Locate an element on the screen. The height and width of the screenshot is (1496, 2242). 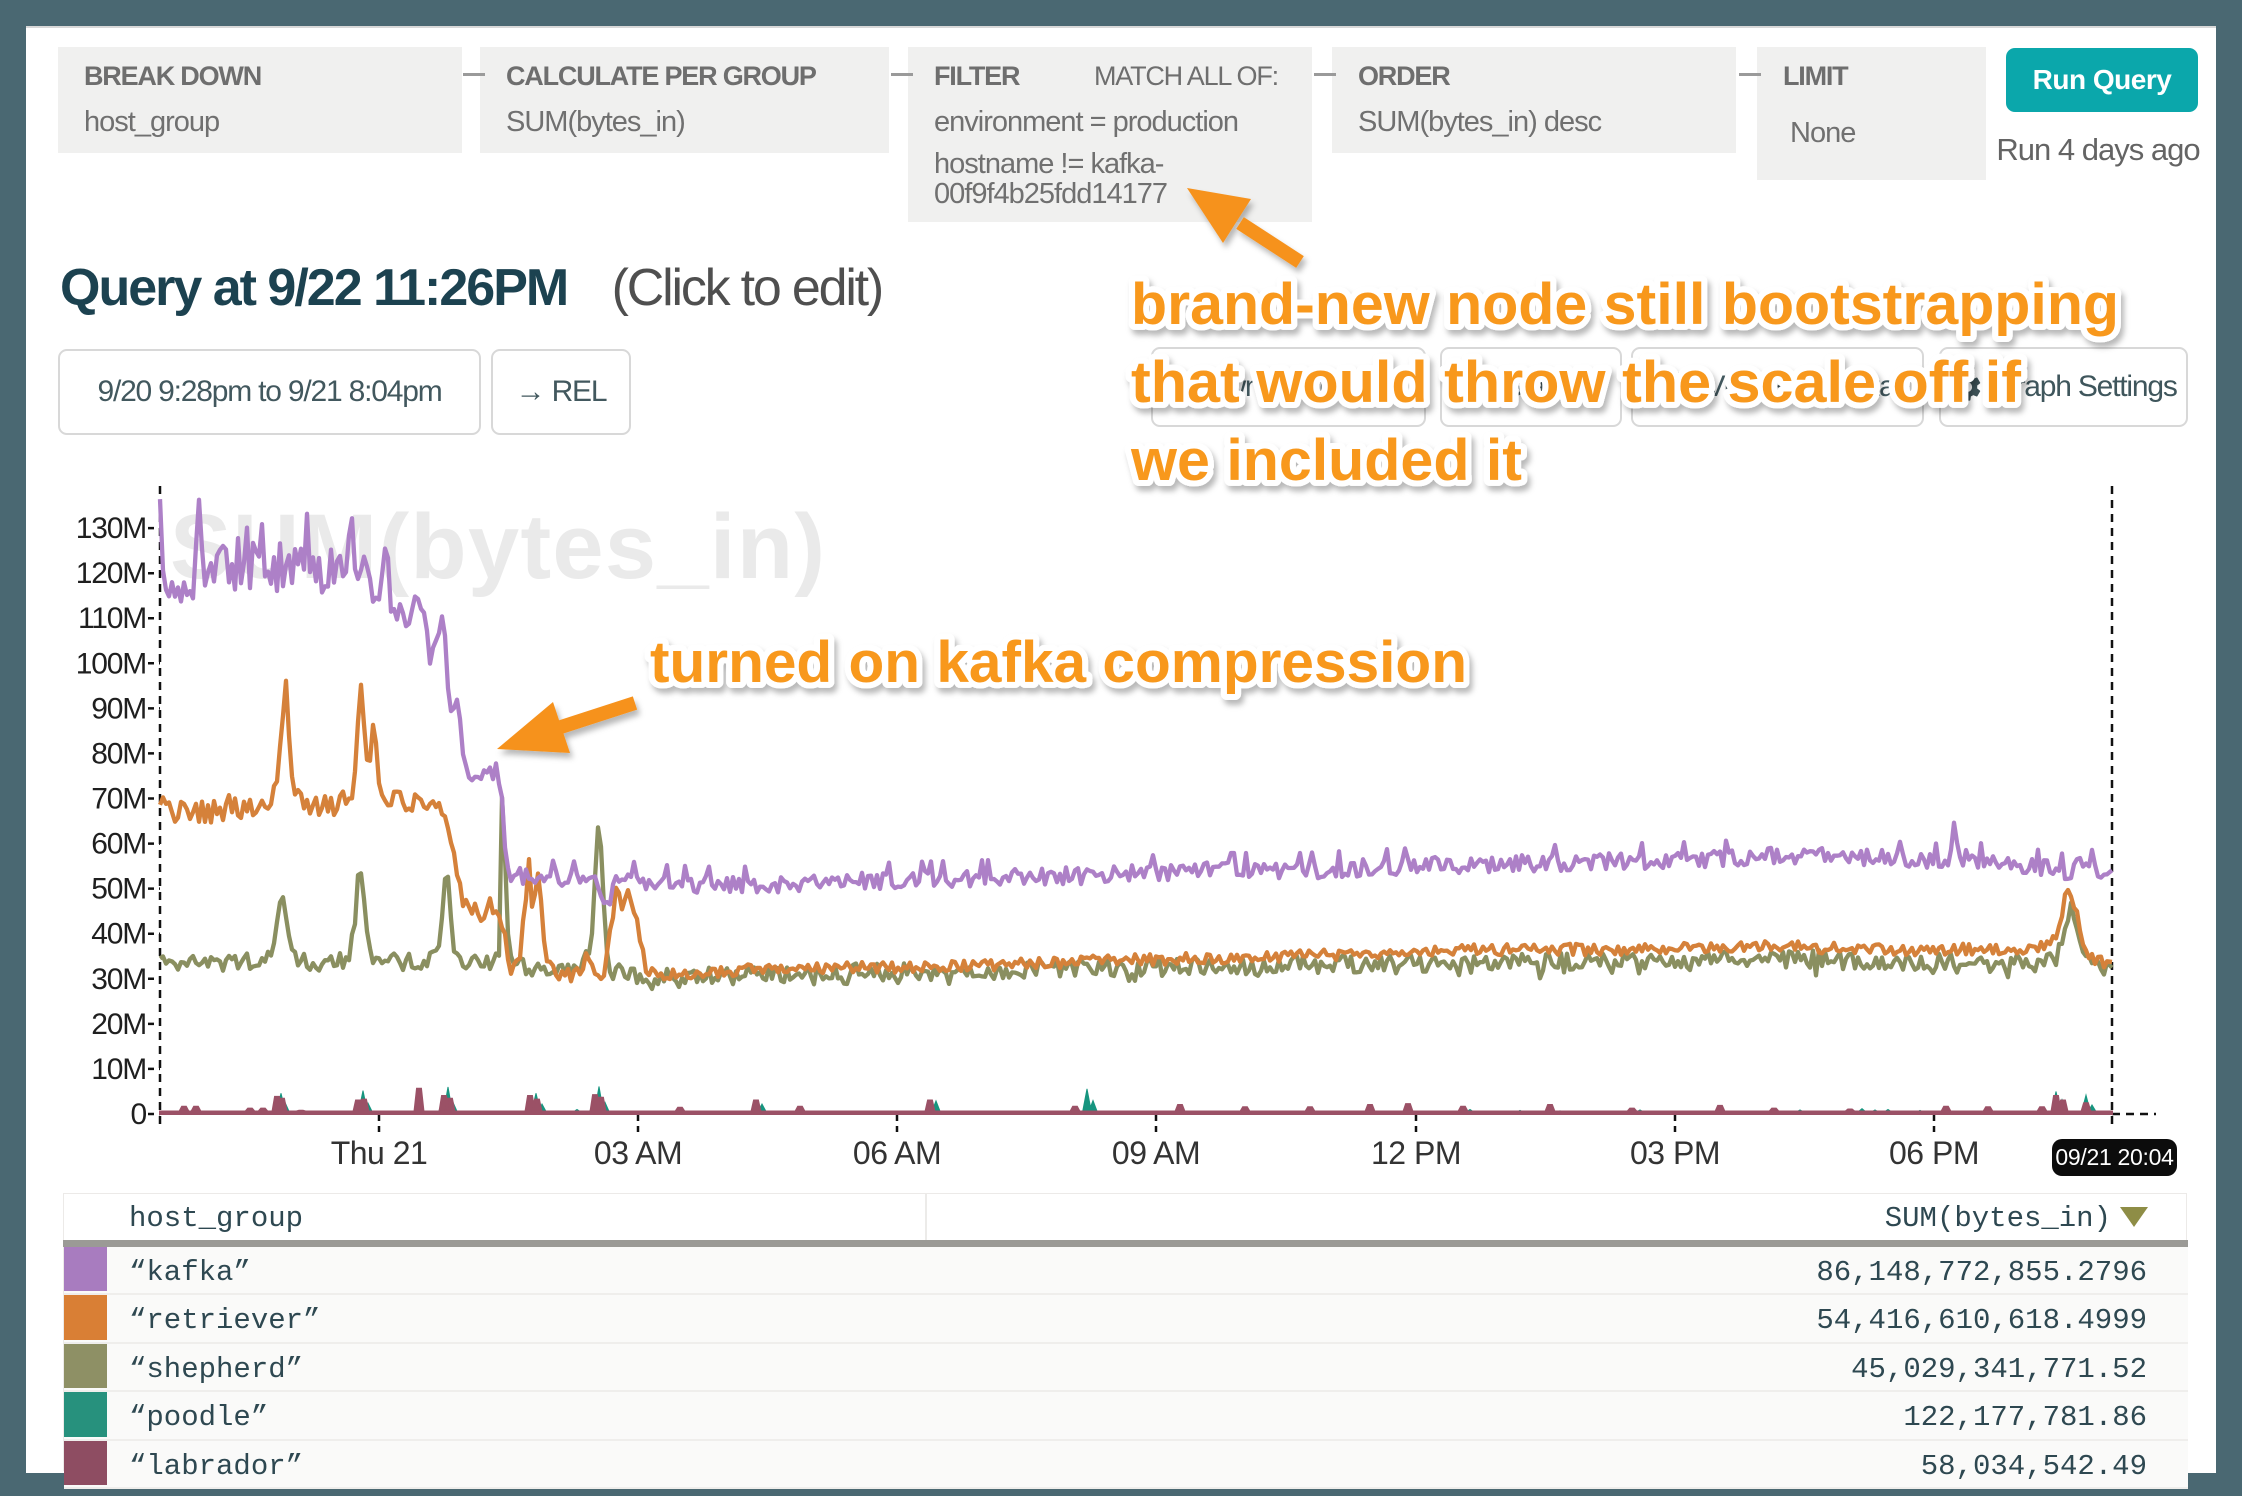
svg-text:brand-new node still bootstrap: brand-new node still bootstrapping is located at coordinates (1625, 304).